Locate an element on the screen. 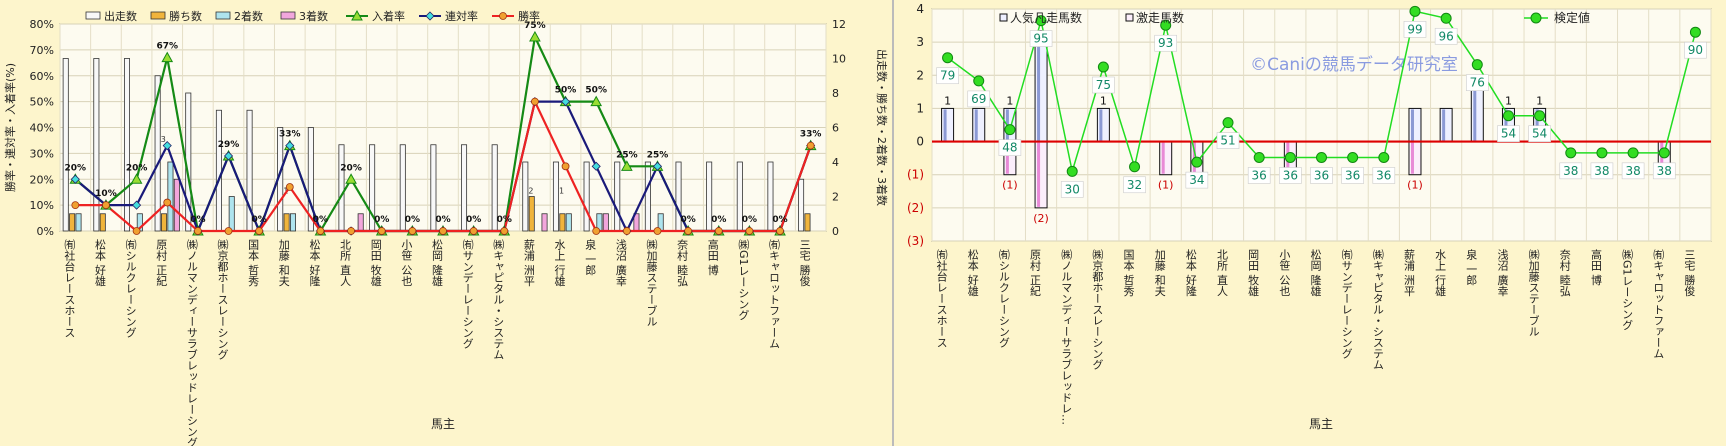 Image resolution: width=1726 pixels, height=446 pixels. category-label: ㈲シルクレーシング is located at coordinates (130, 288).